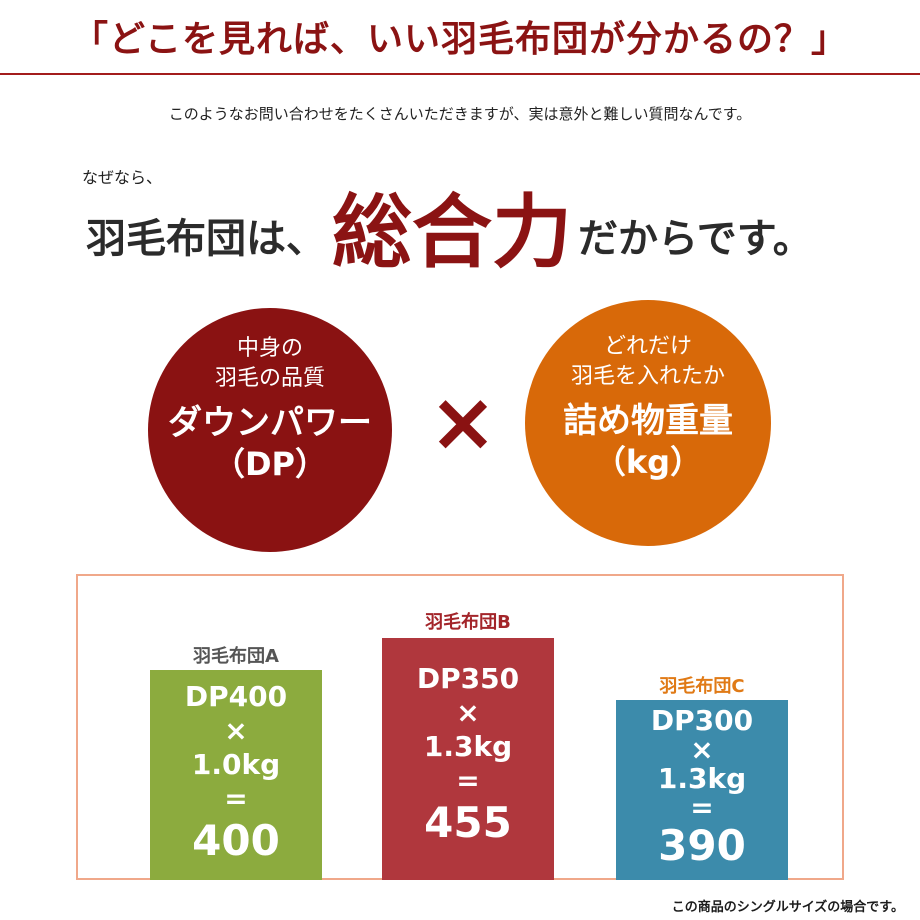 Image resolution: width=920 pixels, height=920 pixels. Describe the element at coordinates (647, 346) in the screenshot. I see `fill-weight-sub1: どれだけ` at that location.